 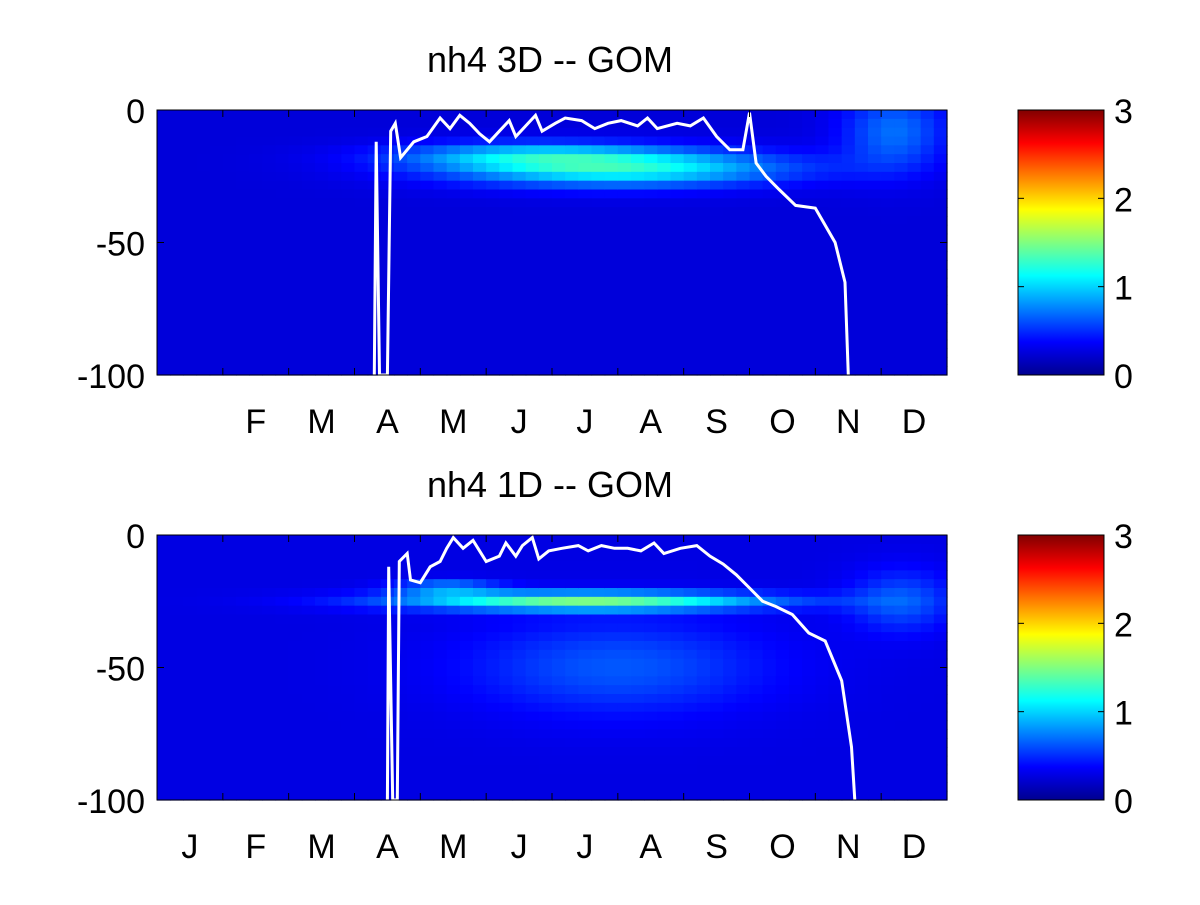 I want to click on panel-2-colorbar-frame, so click(x=1061, y=667).